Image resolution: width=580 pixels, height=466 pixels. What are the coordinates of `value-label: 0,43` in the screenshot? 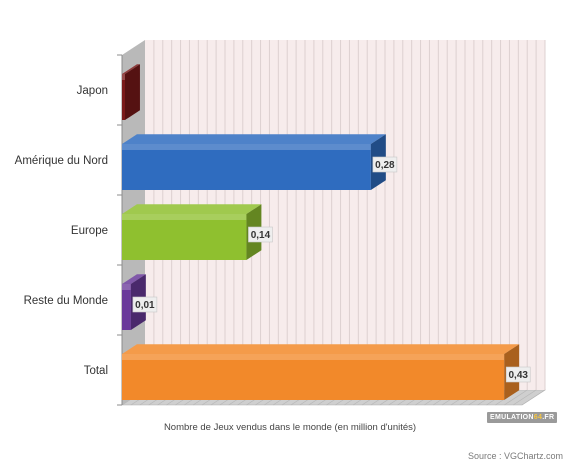 It's located at (518, 374).